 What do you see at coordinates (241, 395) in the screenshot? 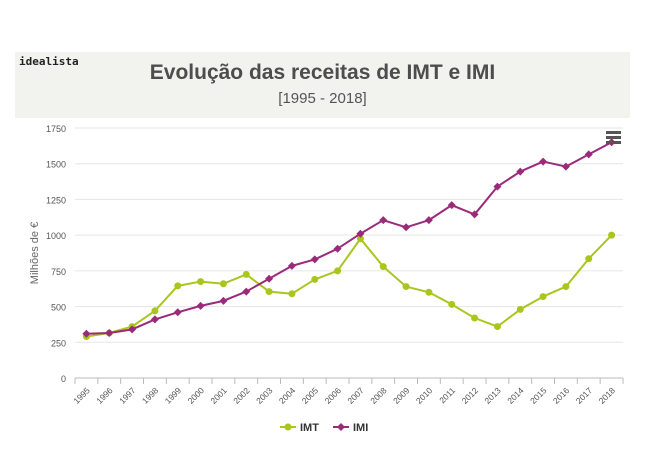
I see `x-tick-label: 2002` at bounding box center [241, 395].